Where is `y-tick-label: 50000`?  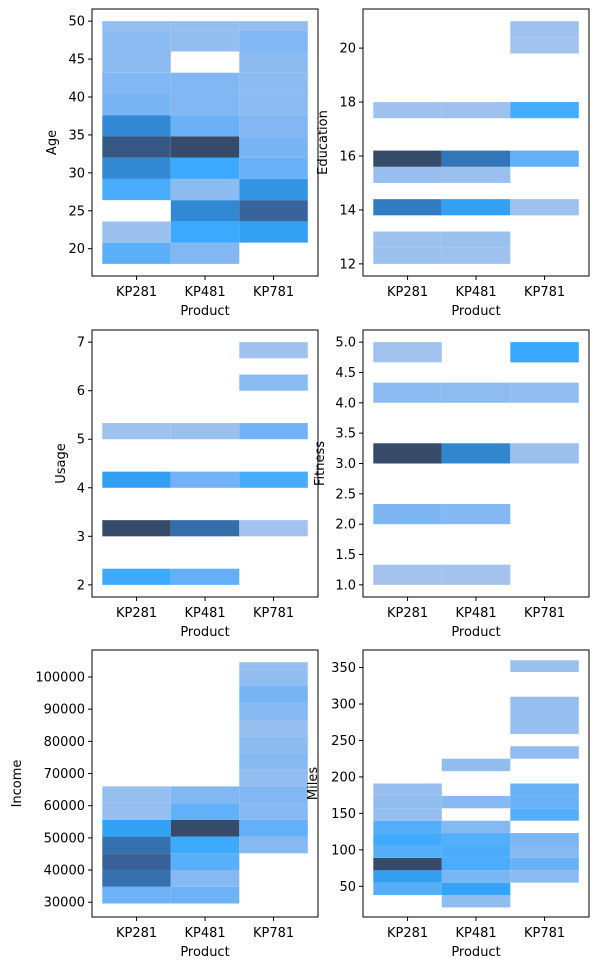
y-tick-label: 50000 is located at coordinates (64, 838).